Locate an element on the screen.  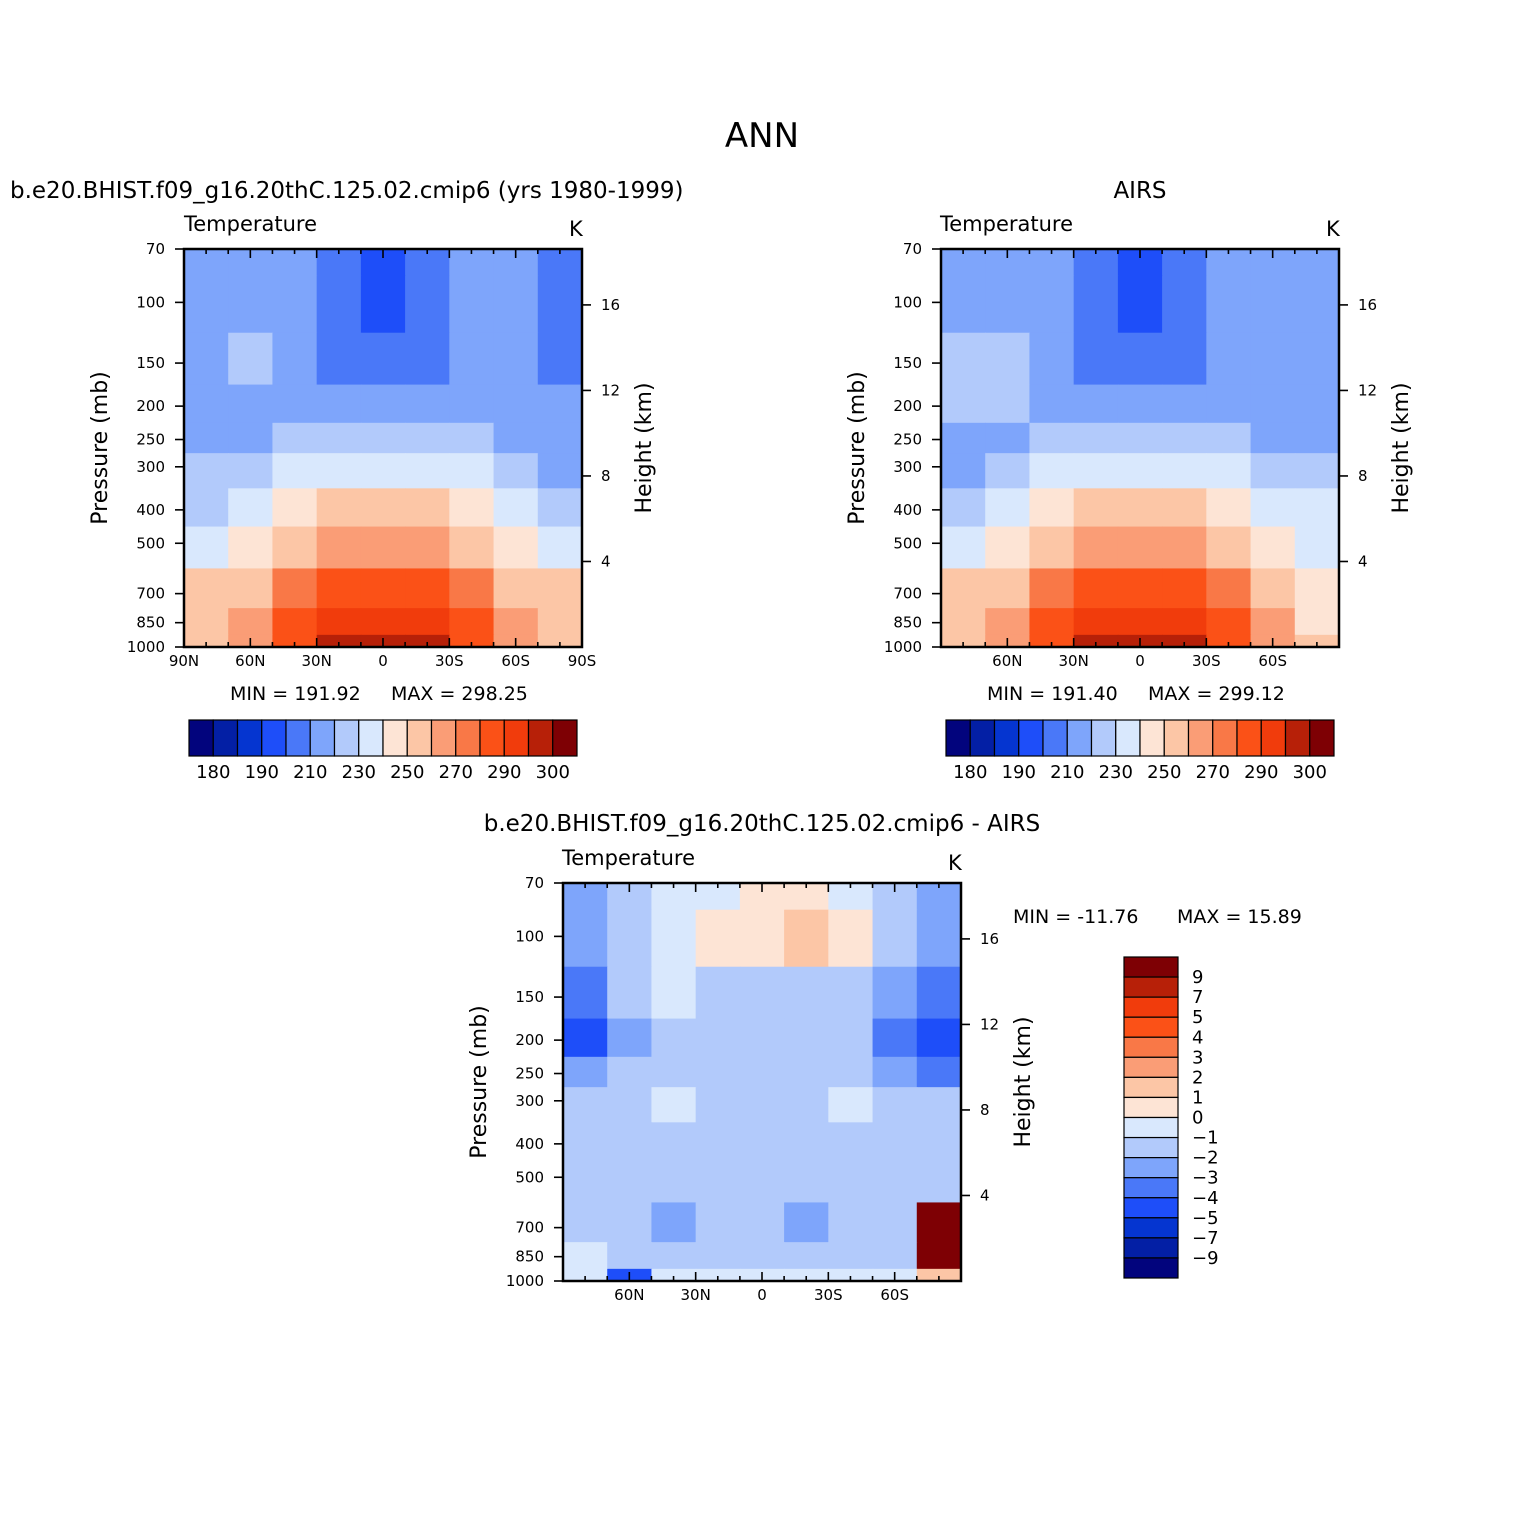
panel-obs-xtick-label: 30S is located at coordinates (1206, 661).